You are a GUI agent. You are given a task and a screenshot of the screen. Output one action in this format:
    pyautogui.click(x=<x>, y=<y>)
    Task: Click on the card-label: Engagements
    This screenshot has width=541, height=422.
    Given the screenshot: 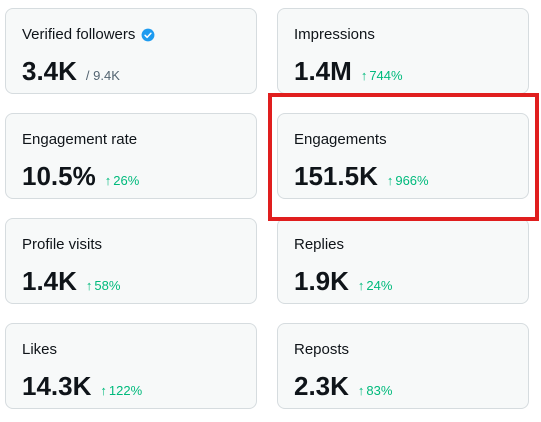 What is the action you would take?
    pyautogui.click(x=340, y=139)
    